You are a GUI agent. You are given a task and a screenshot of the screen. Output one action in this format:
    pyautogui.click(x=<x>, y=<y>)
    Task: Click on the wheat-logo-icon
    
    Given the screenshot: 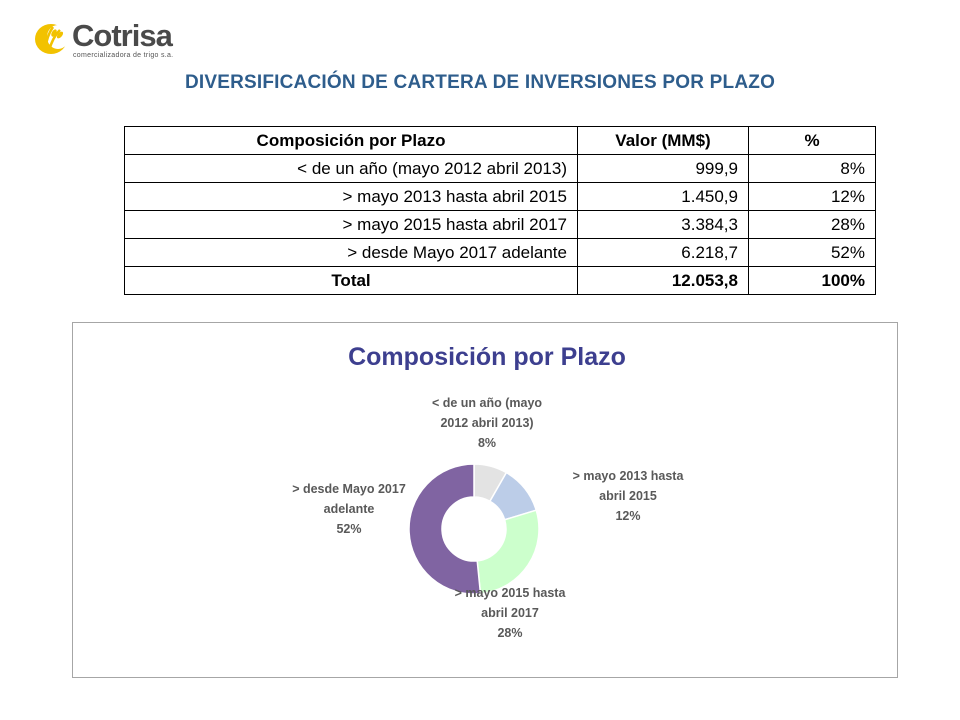 What is the action you would take?
    pyautogui.click(x=52, y=39)
    